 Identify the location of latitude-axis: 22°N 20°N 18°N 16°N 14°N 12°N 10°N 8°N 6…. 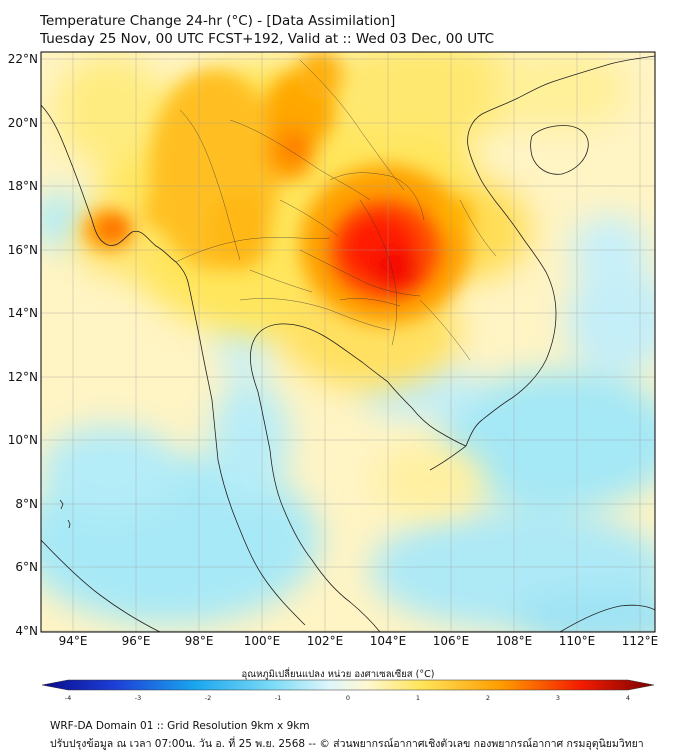
(23, 345).